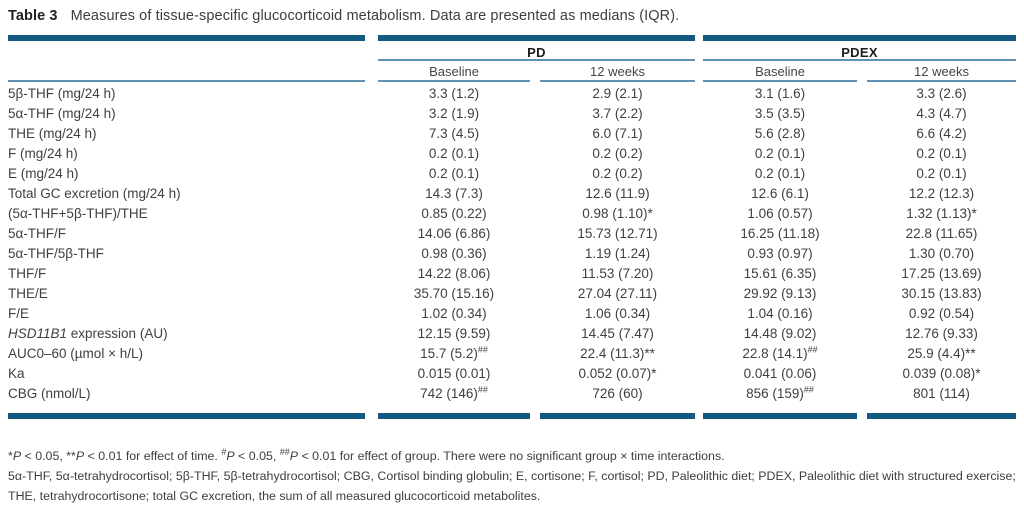 Image resolution: width=1024 pixels, height=529 pixels. What do you see at coordinates (617, 93) in the screenshot?
I see `value-cell: 2.9 (2.1)` at bounding box center [617, 93].